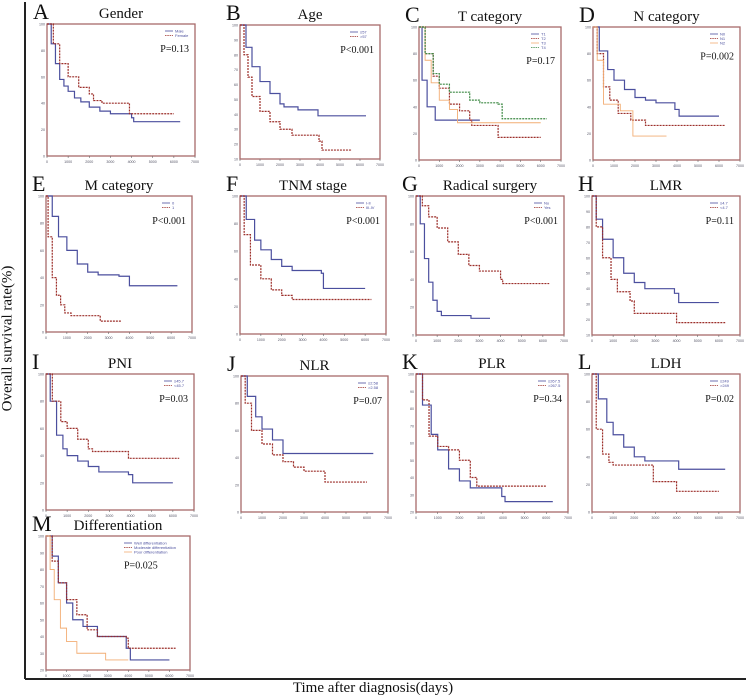 This screenshot has width=746, height=699. Describe the element at coordinates (373, 387) in the screenshot. I see `legend-label: >2.58` at that location.